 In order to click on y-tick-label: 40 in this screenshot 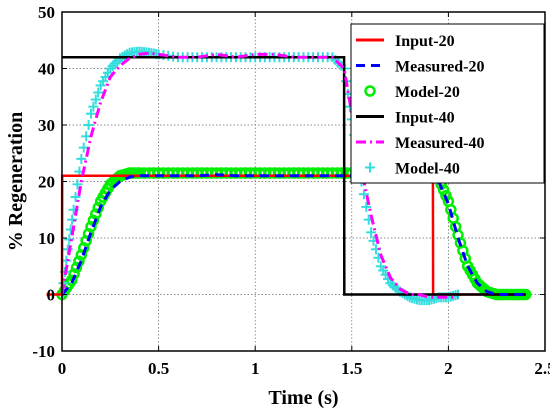, I will do `click(46, 69)`.